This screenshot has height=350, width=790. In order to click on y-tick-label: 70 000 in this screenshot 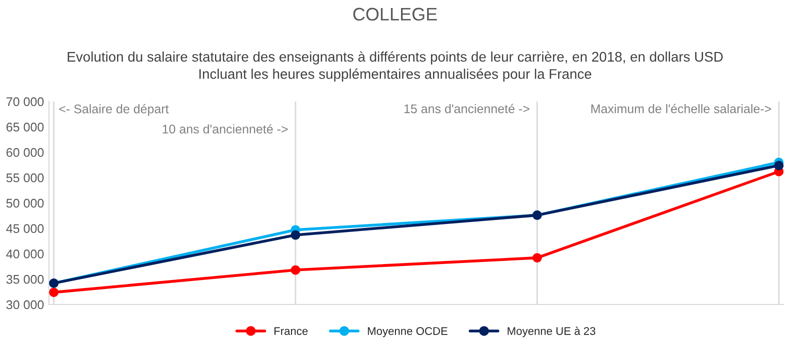, I will do `click(25, 101)`.